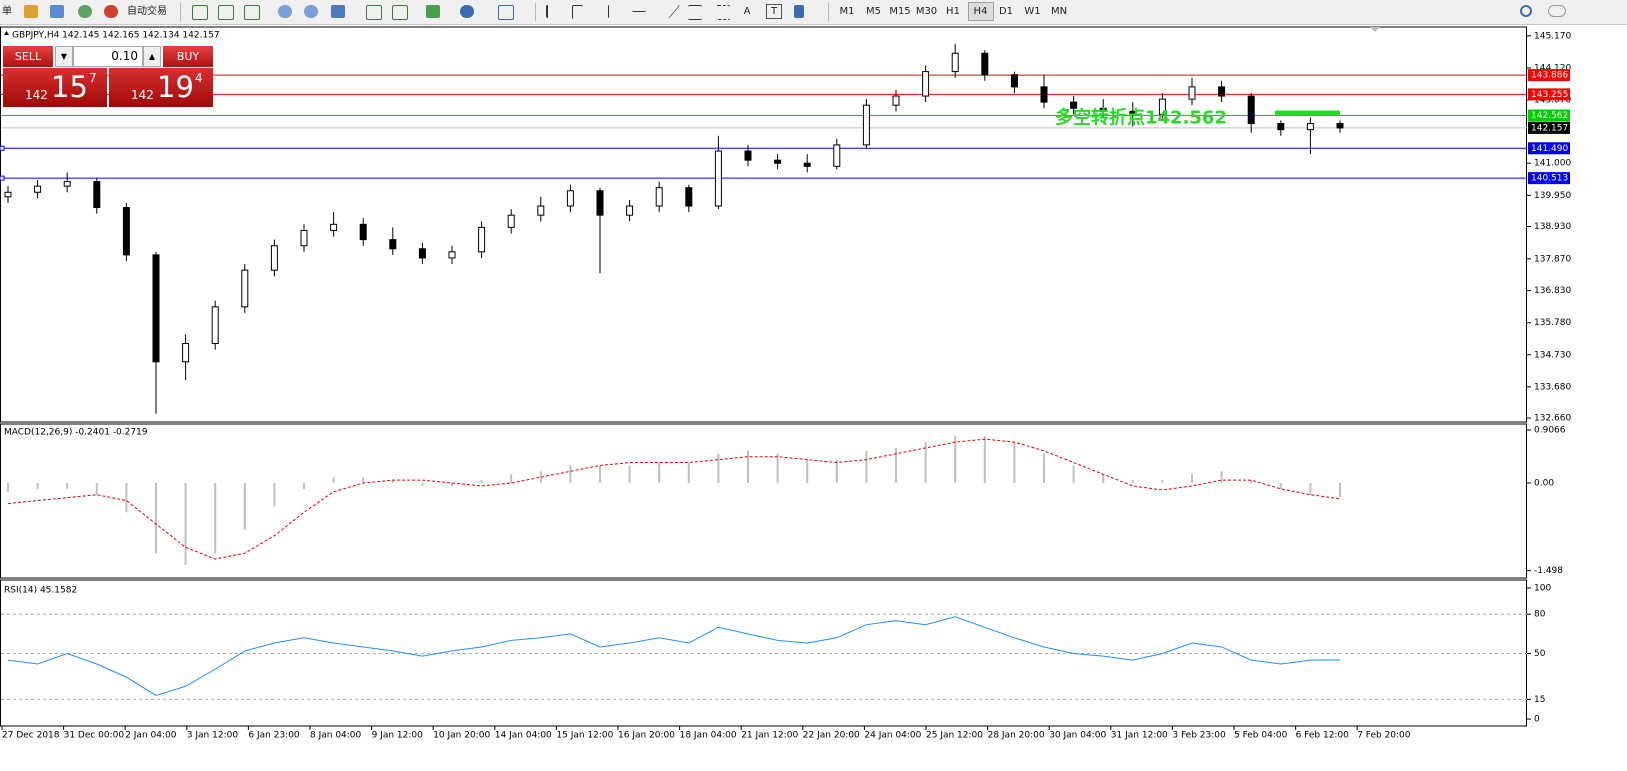 The height and width of the screenshot is (771, 1627). What do you see at coordinates (1552, 419) in the screenshot?
I see `price-tick-label: 132.660` at bounding box center [1552, 419].